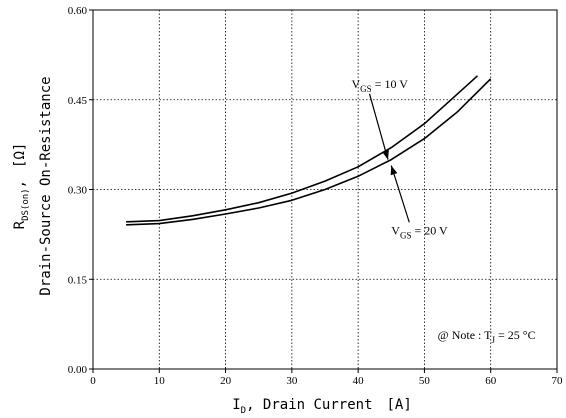  I want to click on y-axis-label-line1: RDS(on),[Ω], so click(21, 186).